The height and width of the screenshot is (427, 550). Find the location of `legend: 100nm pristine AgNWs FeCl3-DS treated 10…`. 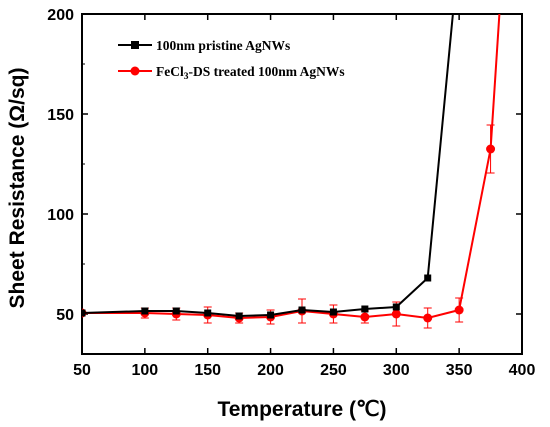

legend: 100nm pristine AgNWs FeCl3-DS treated 10… is located at coordinates (231, 60).